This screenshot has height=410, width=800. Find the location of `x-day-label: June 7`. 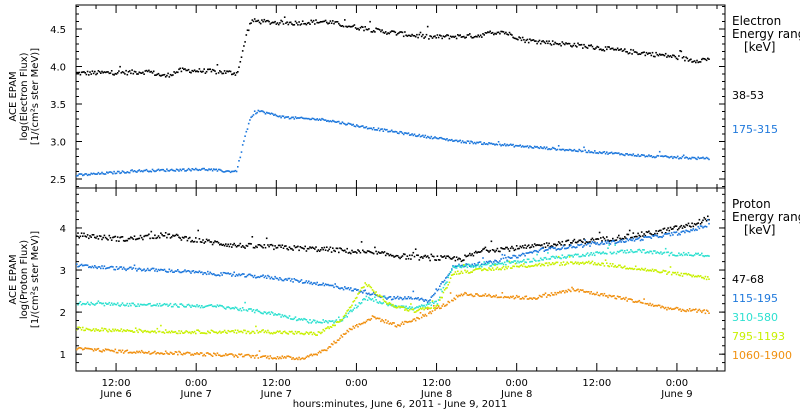

x-day-label: June 7 is located at coordinates (276, 394).